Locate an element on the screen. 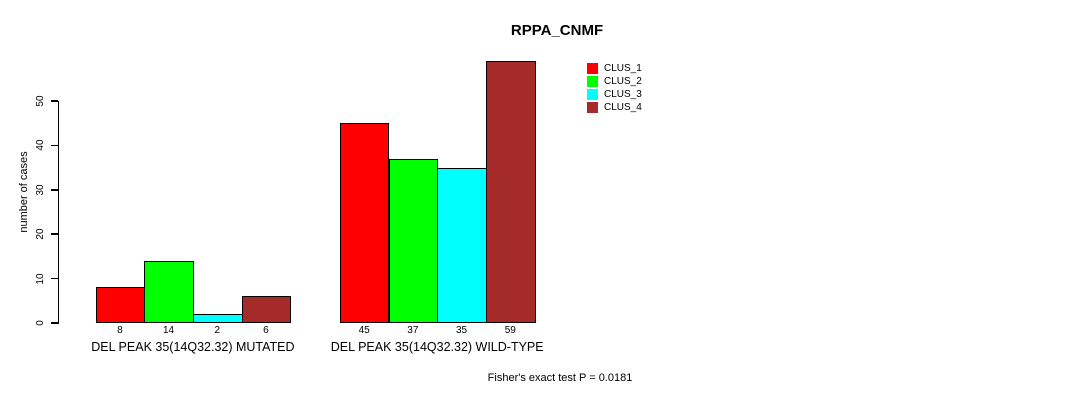 The height and width of the screenshot is (400, 1090). fisher-test-annotation: Fisher's exact test P = 0.0181 is located at coordinates (560, 378).